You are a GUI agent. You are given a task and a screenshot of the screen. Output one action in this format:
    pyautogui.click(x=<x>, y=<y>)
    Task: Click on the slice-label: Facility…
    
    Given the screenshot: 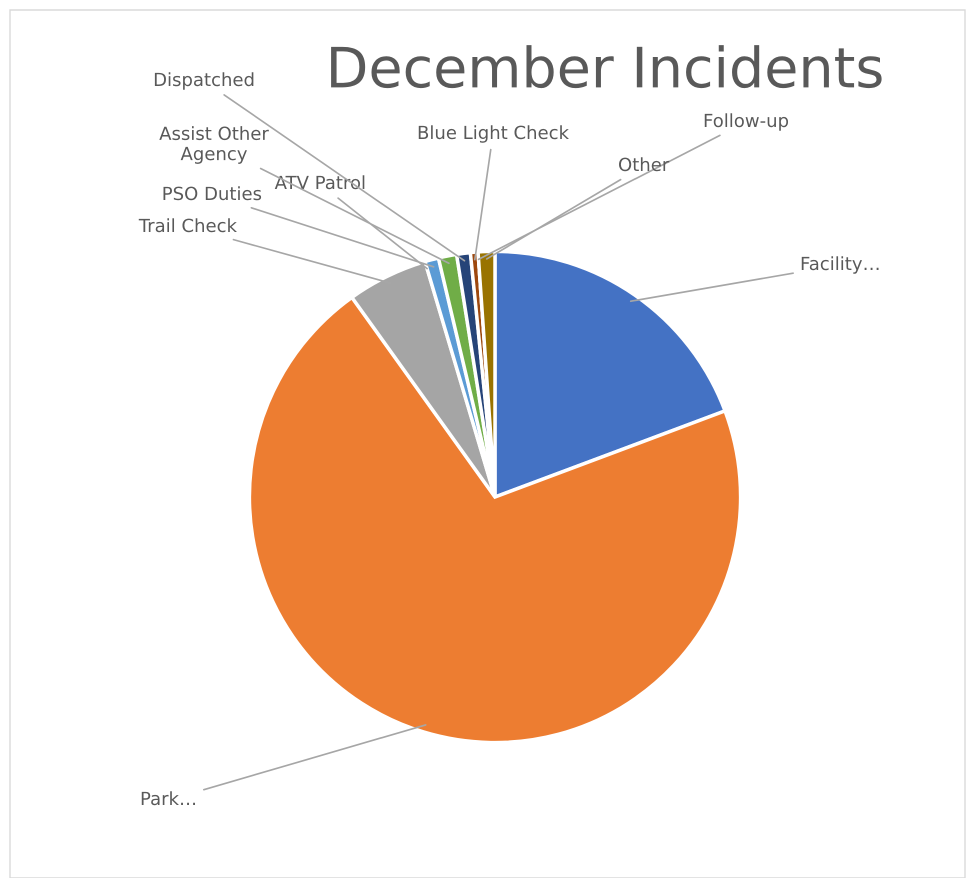 What is the action you would take?
    pyautogui.click(x=840, y=265)
    